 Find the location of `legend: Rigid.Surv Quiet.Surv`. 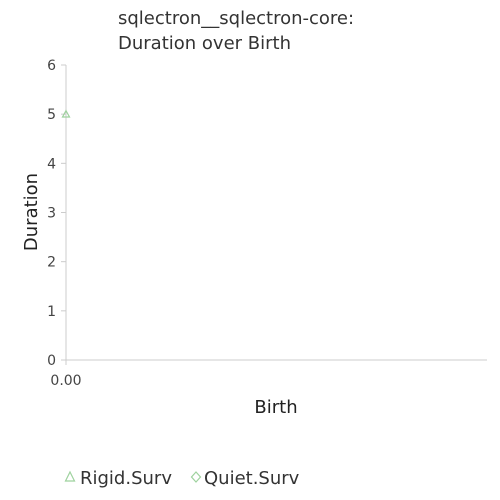

legend: Rigid.Surv Quiet.Surv is located at coordinates (182, 478).